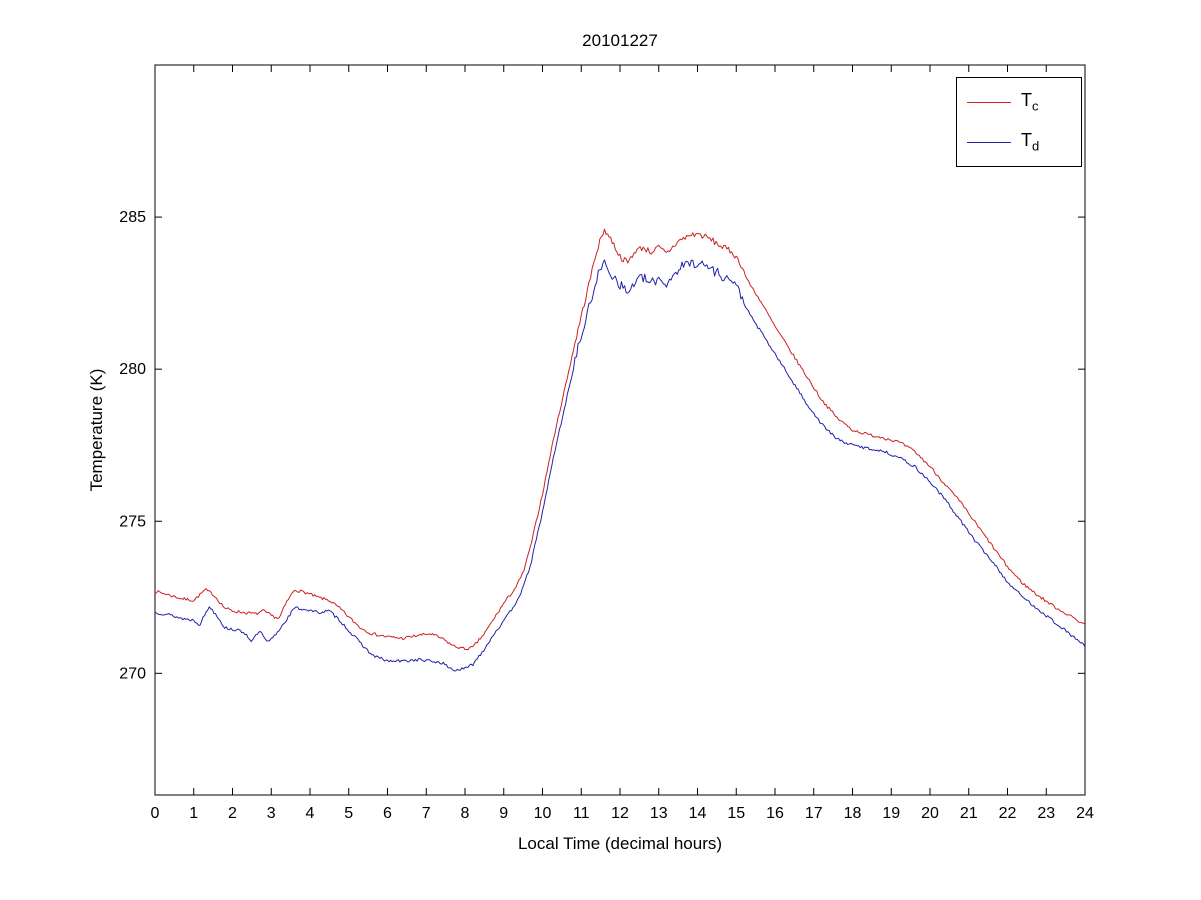  Describe the element at coordinates (620, 813) in the screenshot. I see `x-tick-label: 12` at that location.